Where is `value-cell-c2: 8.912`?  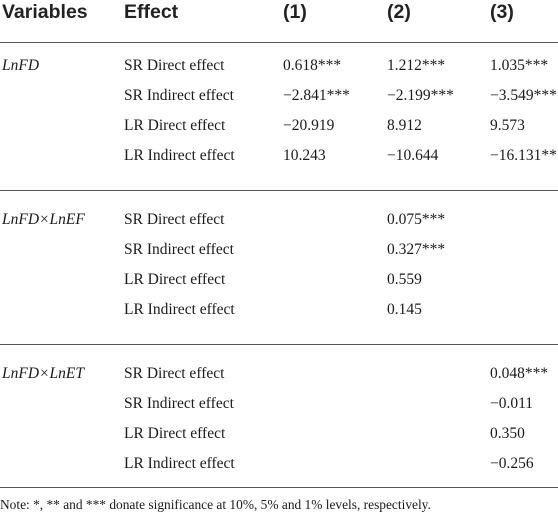 value-cell-c2: 8.912 is located at coordinates (404, 125).